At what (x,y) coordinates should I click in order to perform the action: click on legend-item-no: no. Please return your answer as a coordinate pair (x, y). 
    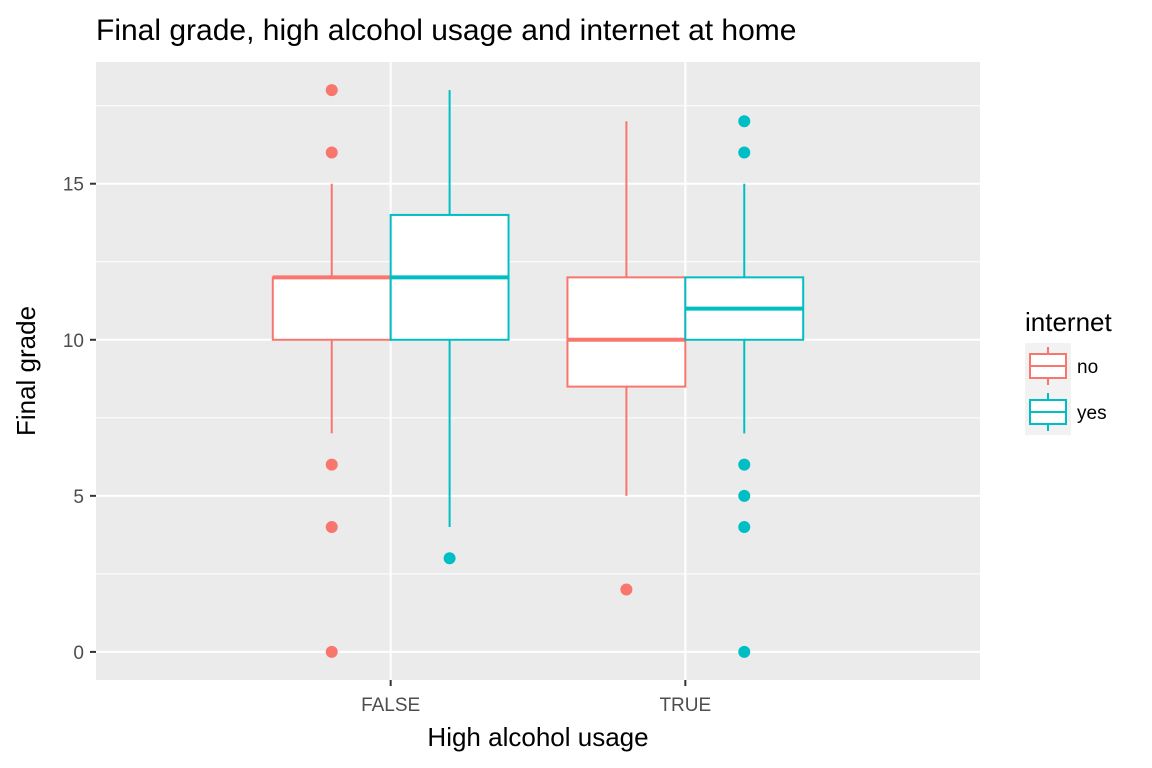
    Looking at the image, I should click on (1061, 366).